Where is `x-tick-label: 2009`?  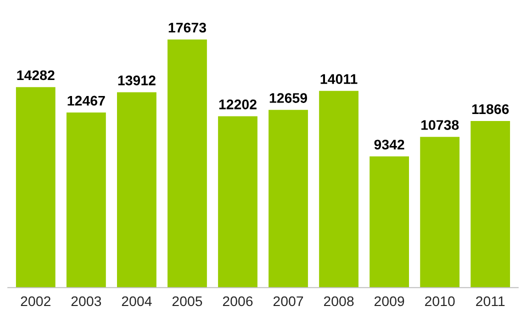
x-tick-label: 2009 is located at coordinates (389, 301).